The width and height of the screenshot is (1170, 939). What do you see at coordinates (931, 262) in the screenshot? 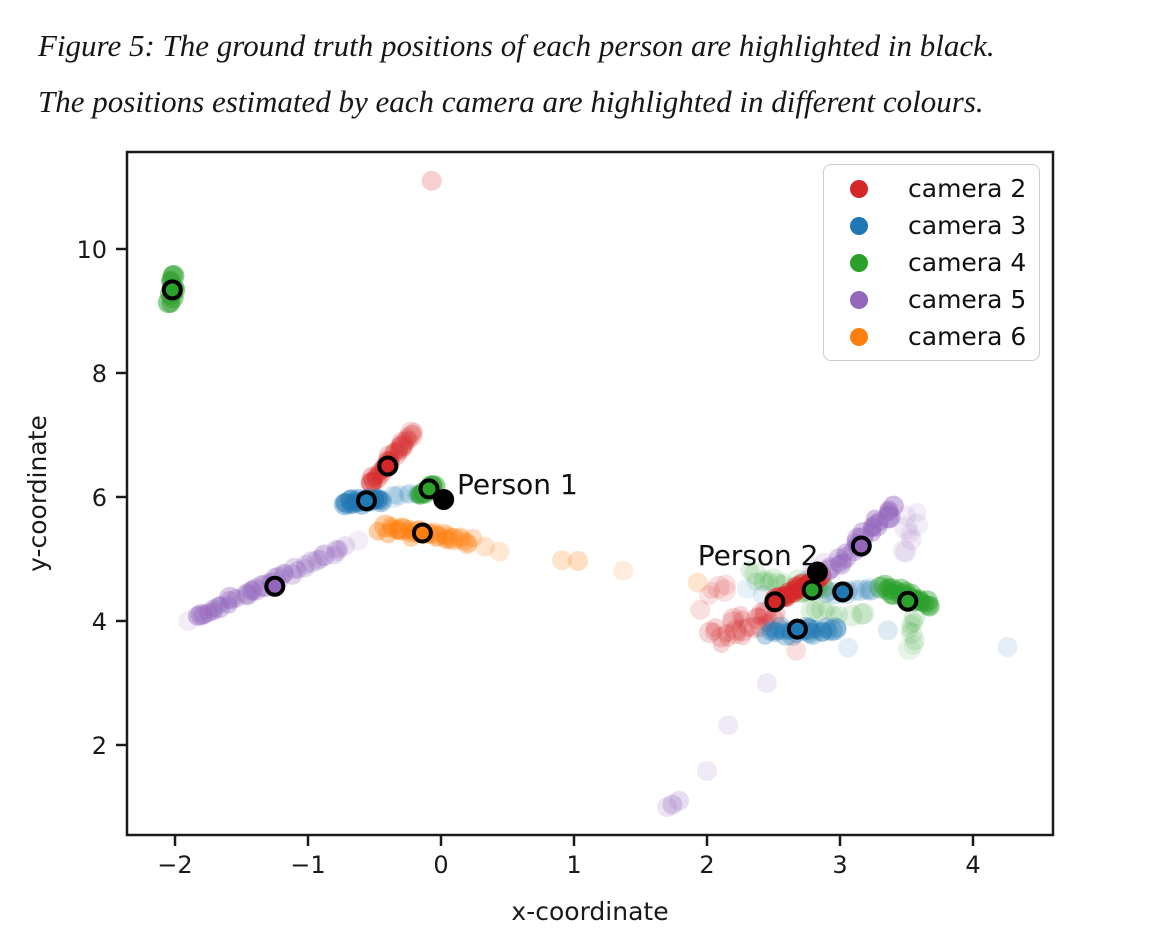
I see `legend-row-camera-4: camera 4` at bounding box center [931, 262].